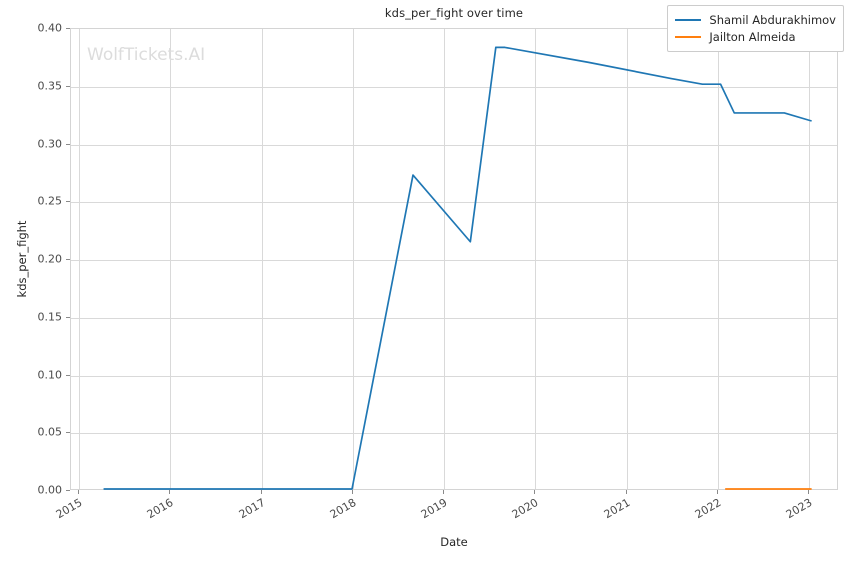  I want to click on y-axis-tick-label: 0.25, so click(50, 201).